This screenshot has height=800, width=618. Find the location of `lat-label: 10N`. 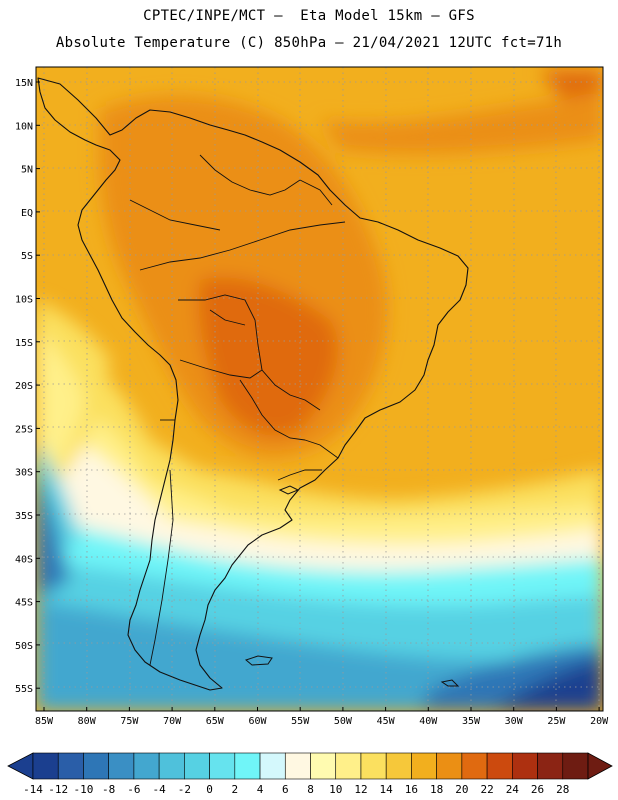

lat-label: 10N is located at coordinates (24, 126).